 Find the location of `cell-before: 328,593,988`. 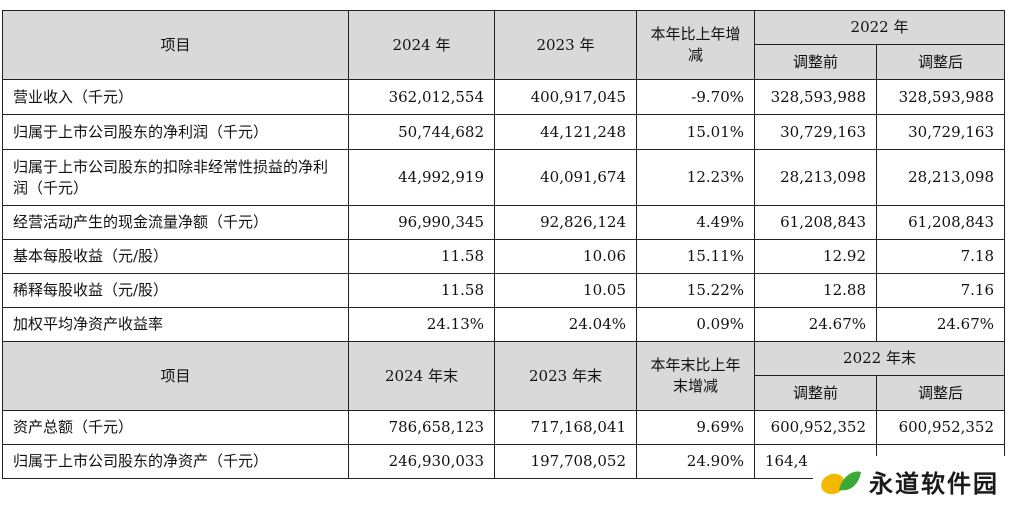

cell-before: 328,593,988 is located at coordinates (815, 97).